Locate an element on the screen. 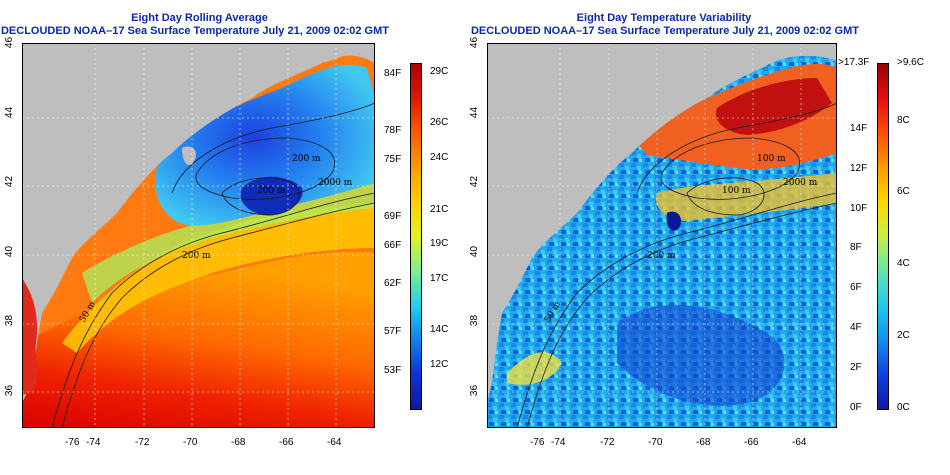  right_panel-lat-tick-42: 42 is located at coordinates (475, 182).